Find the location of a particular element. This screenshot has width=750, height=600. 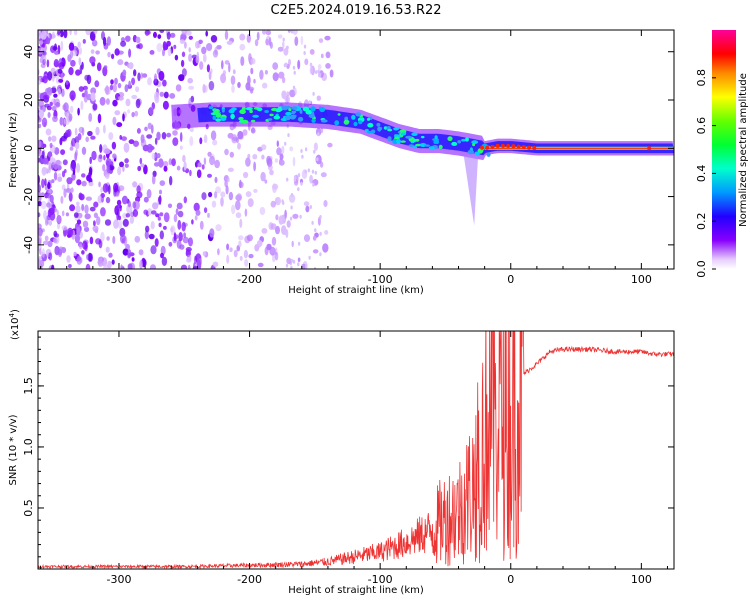

snr-ylabel: SNR (10 * v/v) is located at coordinates (13, 449).